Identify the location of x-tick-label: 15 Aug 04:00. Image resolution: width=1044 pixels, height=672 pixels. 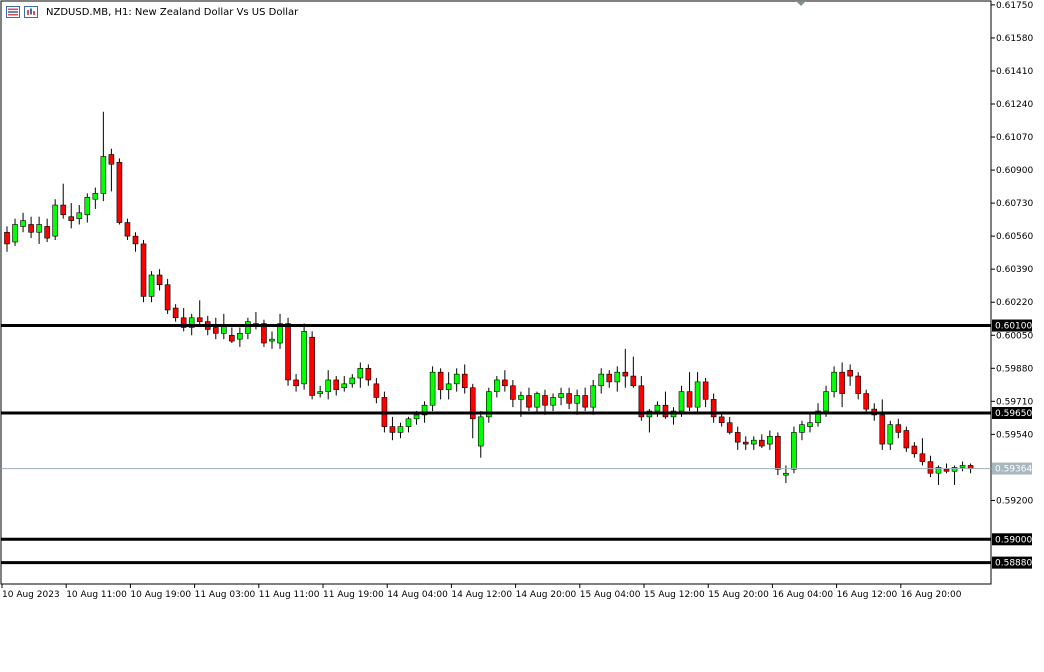
(610, 595).